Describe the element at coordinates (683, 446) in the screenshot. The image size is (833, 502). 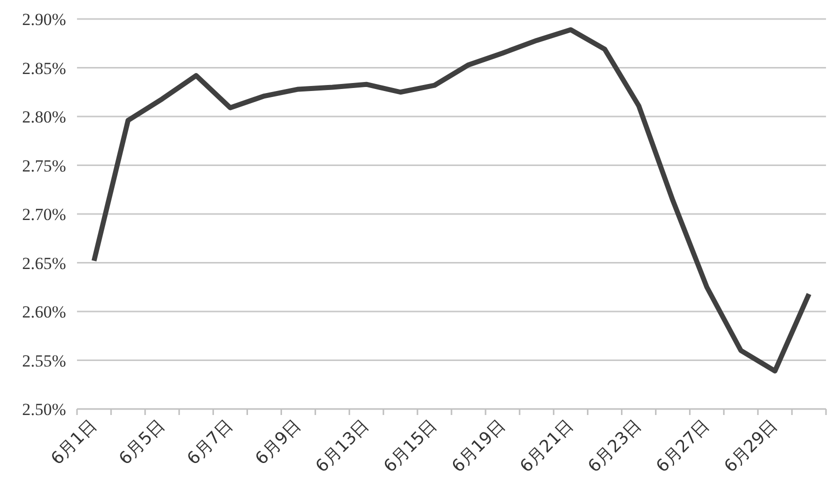
I see `x-tick-label: 6月27日` at that location.